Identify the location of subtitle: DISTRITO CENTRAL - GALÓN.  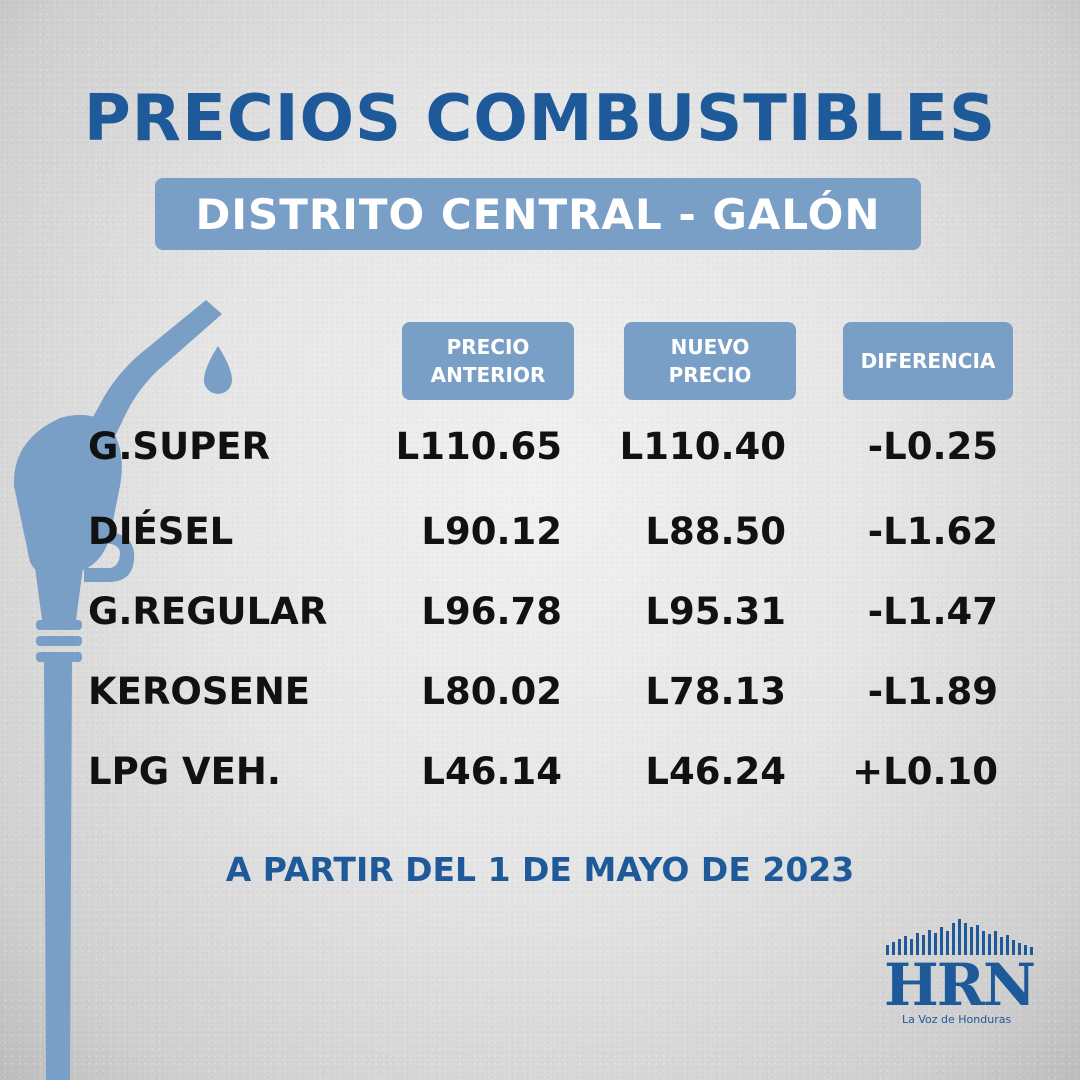
(538, 214).